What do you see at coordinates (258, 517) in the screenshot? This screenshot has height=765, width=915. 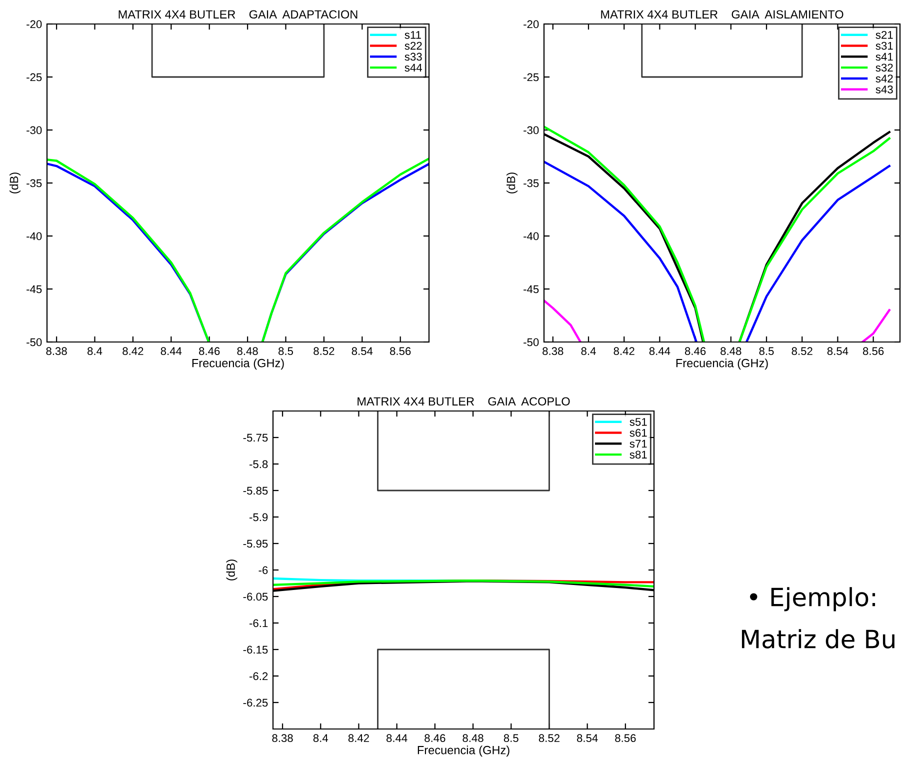 I see `y-tick-label: -5.9` at bounding box center [258, 517].